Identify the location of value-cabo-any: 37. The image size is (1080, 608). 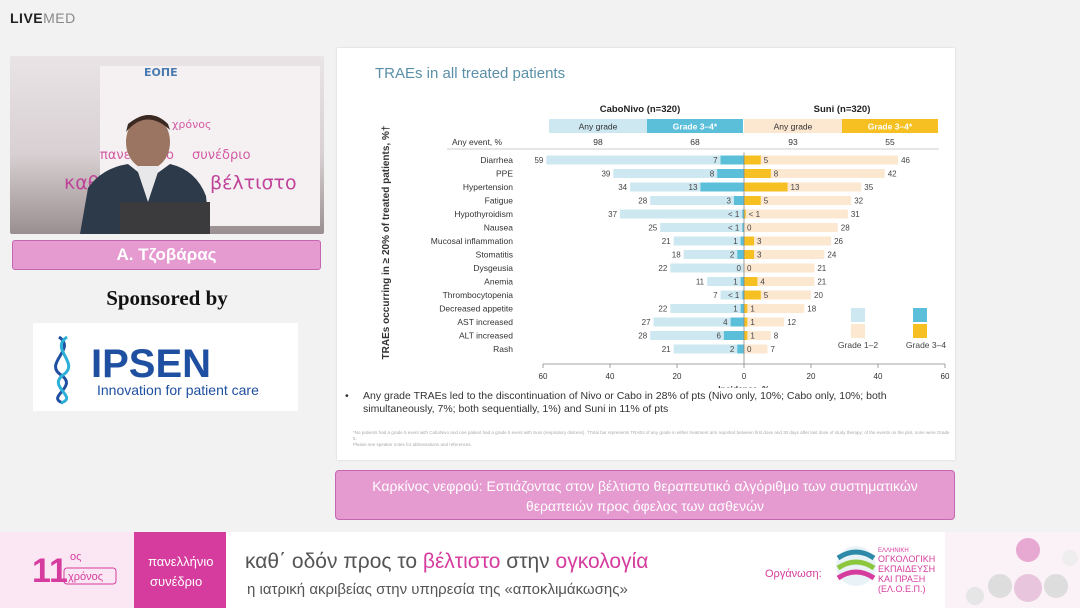
(612, 214).